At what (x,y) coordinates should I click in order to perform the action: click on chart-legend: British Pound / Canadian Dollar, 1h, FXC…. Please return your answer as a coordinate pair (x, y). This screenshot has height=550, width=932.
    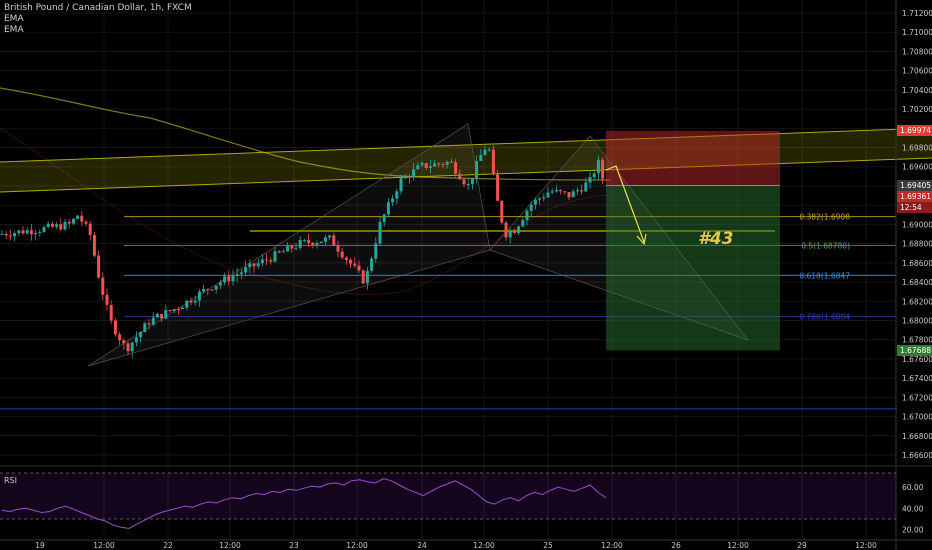
    Looking at the image, I should click on (98, 19).